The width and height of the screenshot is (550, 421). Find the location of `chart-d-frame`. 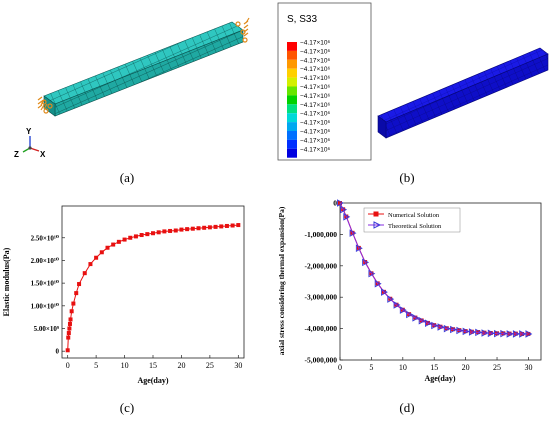

chart-d-frame is located at coordinates (440, 281).